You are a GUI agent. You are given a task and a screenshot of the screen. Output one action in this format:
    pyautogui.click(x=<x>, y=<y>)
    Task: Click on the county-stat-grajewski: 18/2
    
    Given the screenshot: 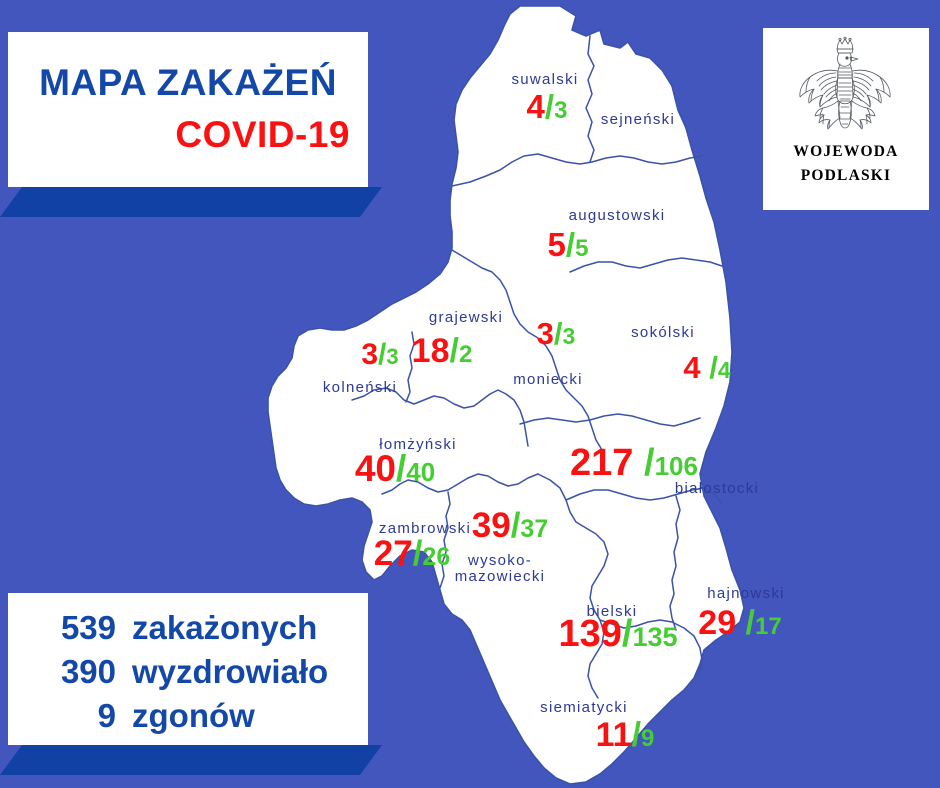 What is the action you would take?
    pyautogui.click(x=442, y=351)
    